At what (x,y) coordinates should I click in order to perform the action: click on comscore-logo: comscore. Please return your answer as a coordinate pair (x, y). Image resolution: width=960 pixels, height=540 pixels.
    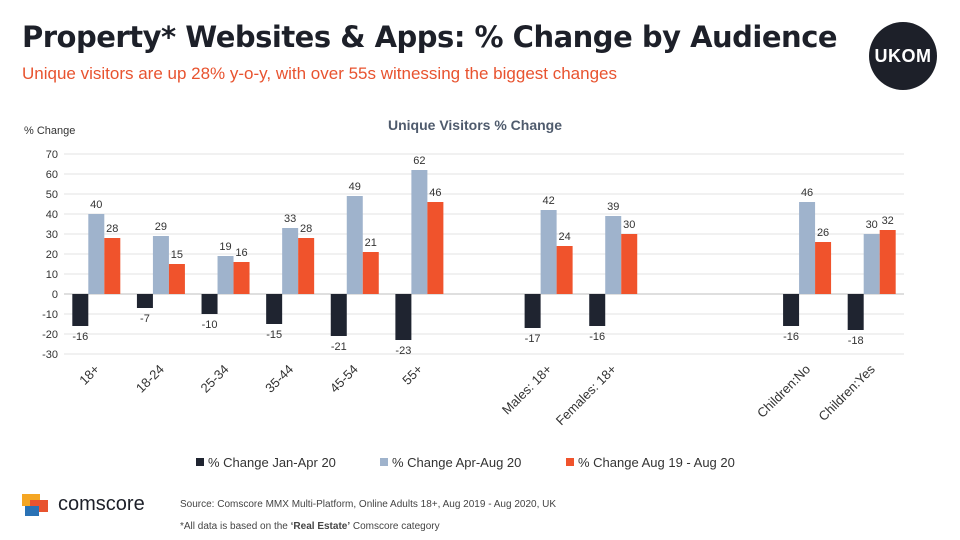
    Looking at the image, I should click on (83, 504).